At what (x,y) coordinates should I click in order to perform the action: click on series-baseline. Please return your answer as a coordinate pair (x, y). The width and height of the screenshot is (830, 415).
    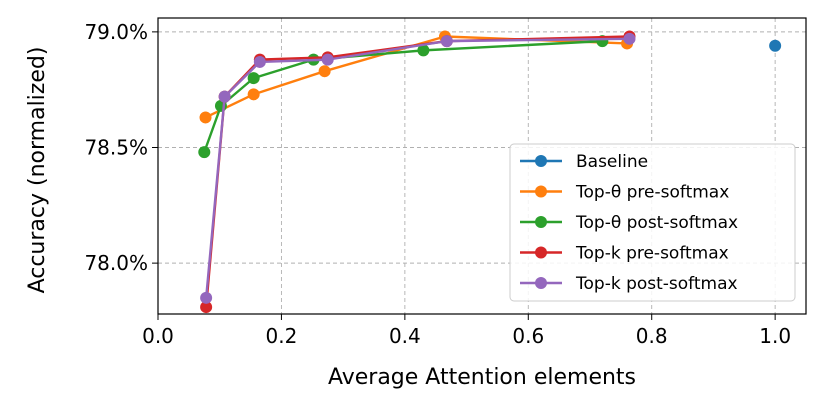
    Looking at the image, I should click on (775, 45).